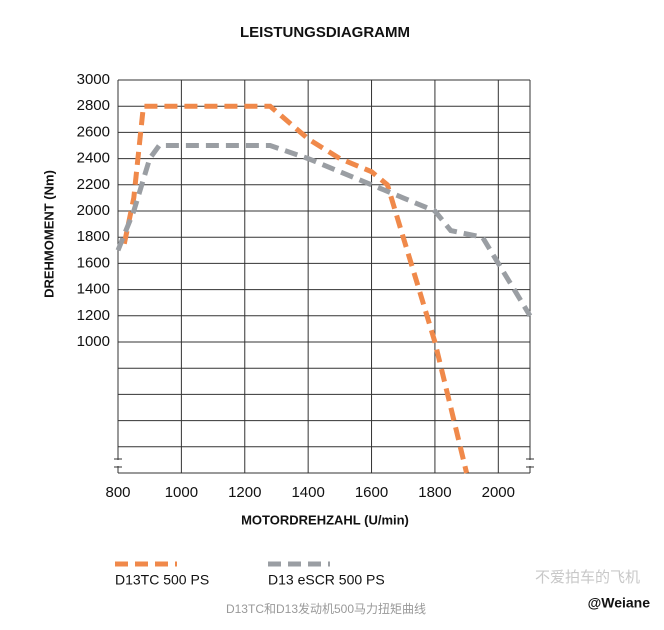 The width and height of the screenshot is (664, 630). What do you see at coordinates (48, 234) in the screenshot?
I see `y-axis-title: DREHMOMENT (Nm)` at bounding box center [48, 234].